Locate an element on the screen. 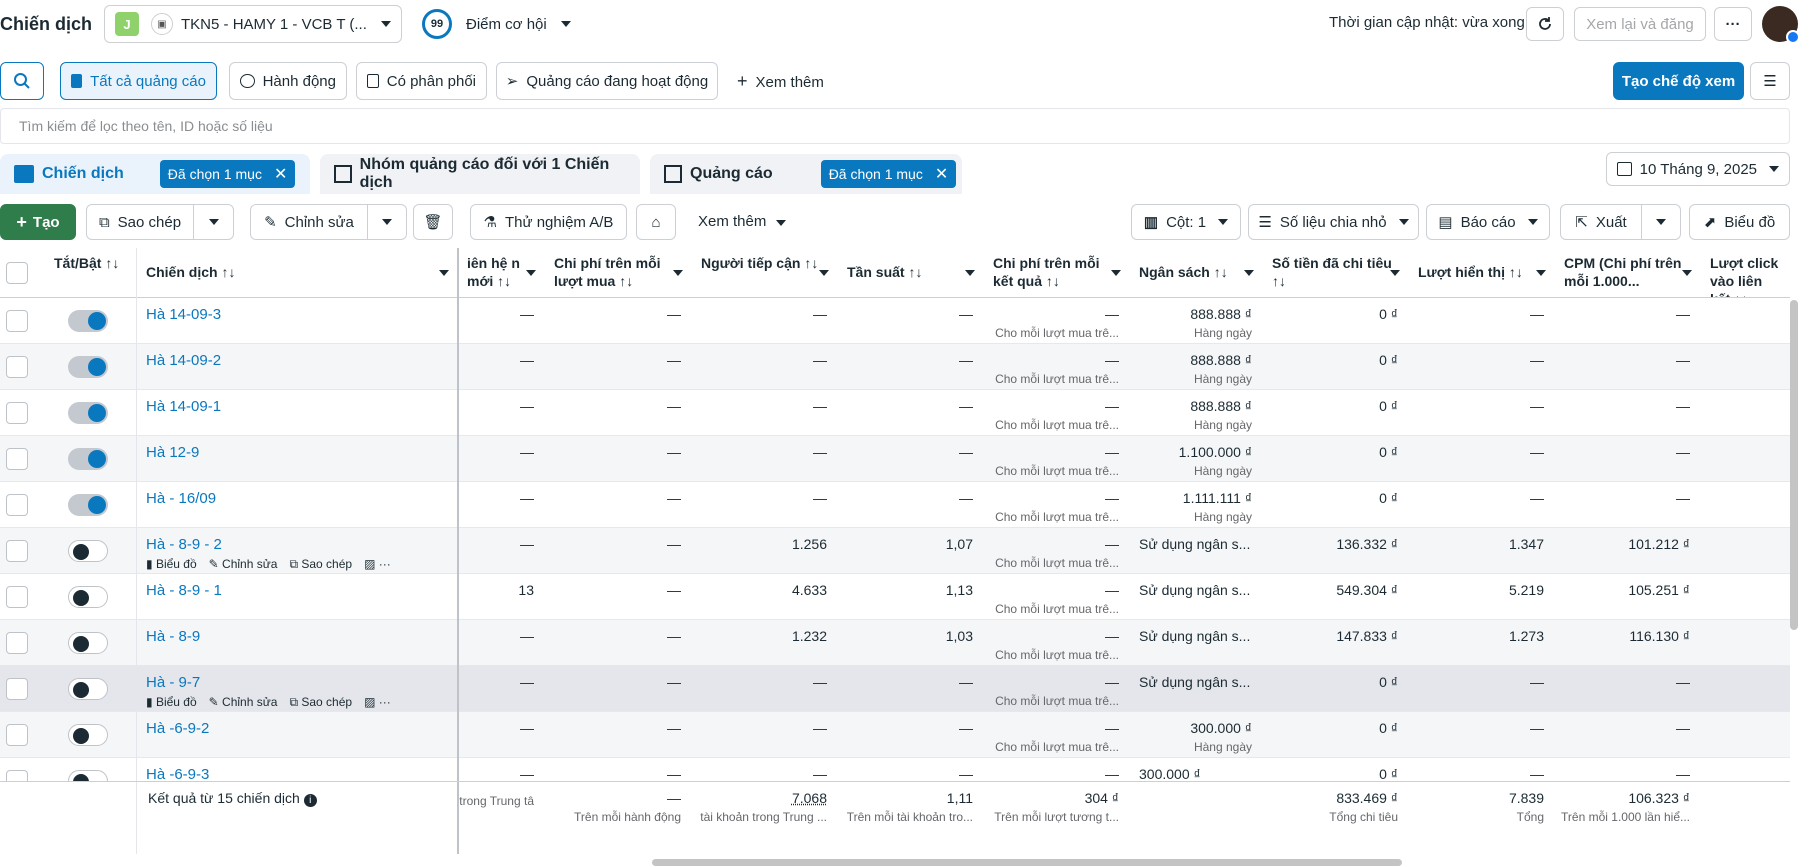 The width and height of the screenshot is (1819, 867). filter-all-ads: Tất cả quảng cáo is located at coordinates (138, 81).